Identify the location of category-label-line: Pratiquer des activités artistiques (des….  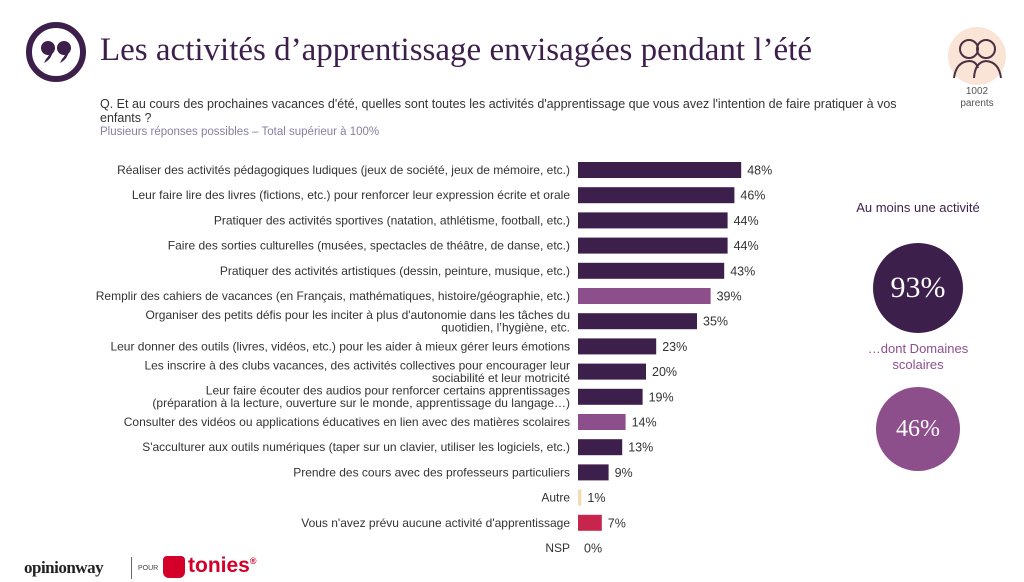
(395, 271).